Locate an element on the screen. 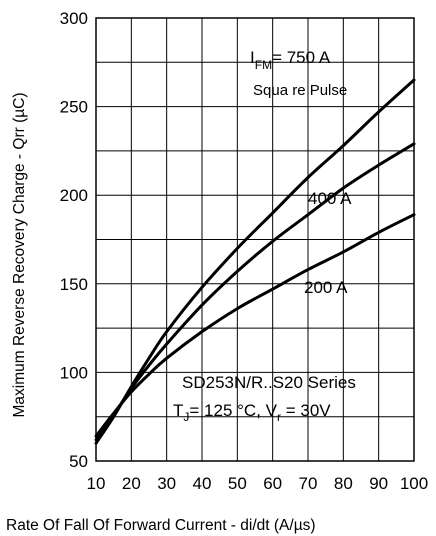 This screenshot has width=436, height=536. label-750a: IFM= 750 A is located at coordinates (290, 60).